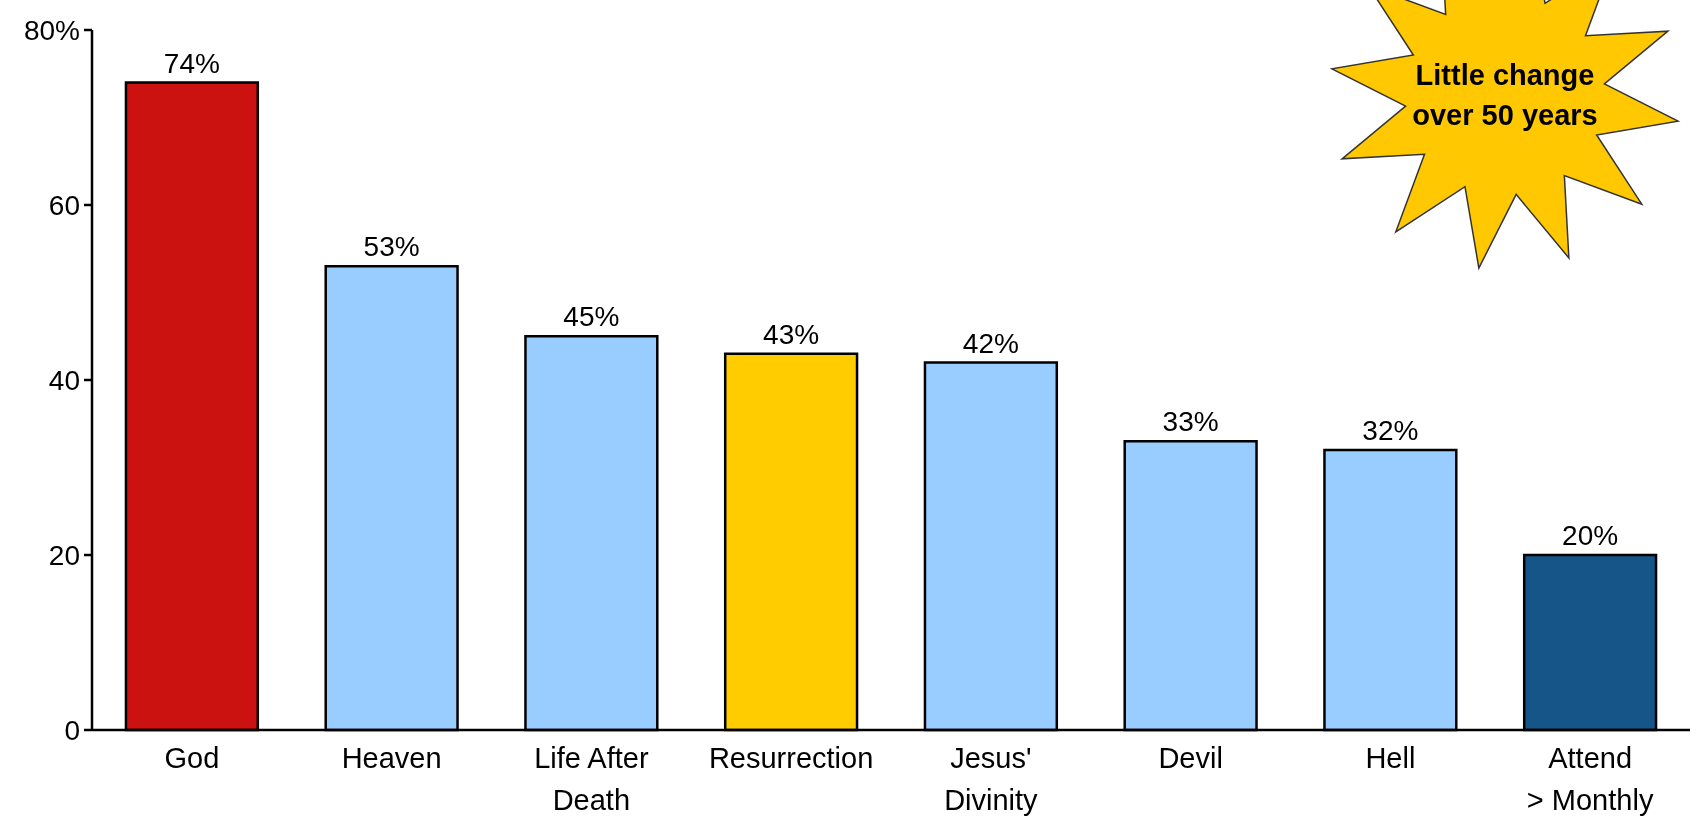 This screenshot has width=1697, height=827. What do you see at coordinates (51, 30) in the screenshot?
I see `y-tick-label: 80%` at bounding box center [51, 30].